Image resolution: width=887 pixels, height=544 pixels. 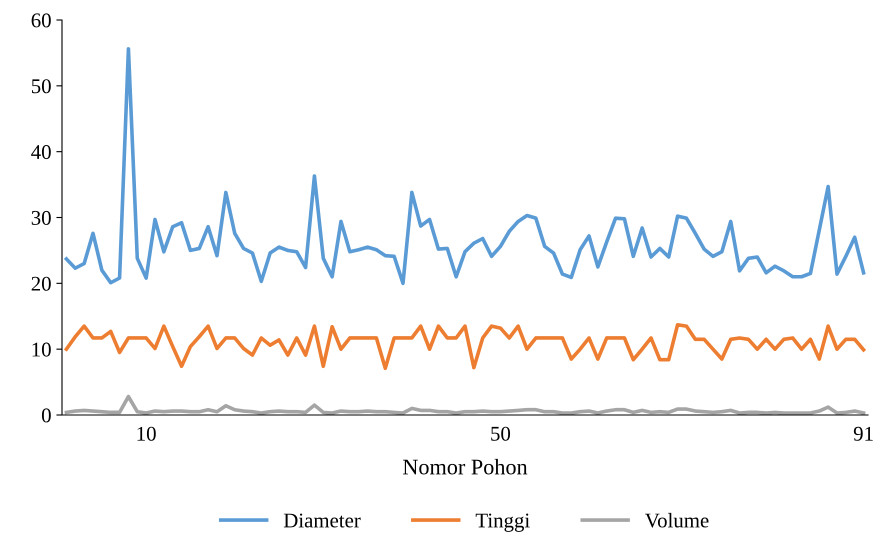 I want to click on x-axis-title: Nomor Pohon, so click(x=465, y=466).